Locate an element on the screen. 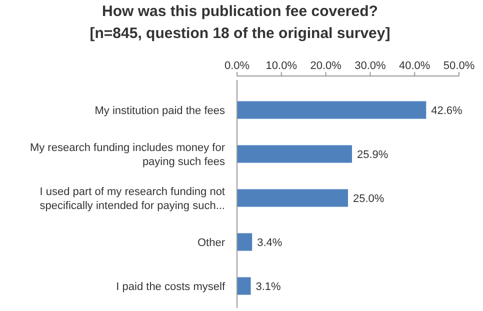 The image size is (483, 311). x-tick-label: 50.0% is located at coordinates (459, 66).